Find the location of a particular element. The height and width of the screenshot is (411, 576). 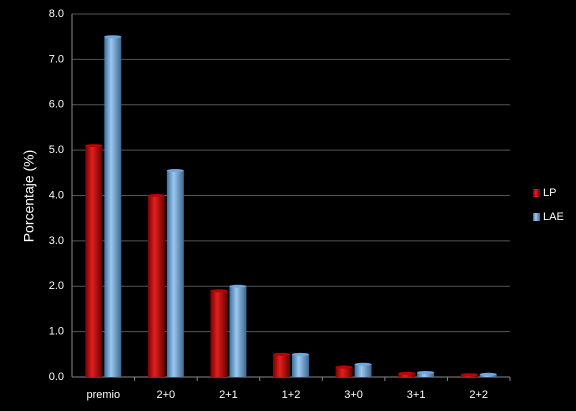

legend-label: LAE is located at coordinates (553, 217).